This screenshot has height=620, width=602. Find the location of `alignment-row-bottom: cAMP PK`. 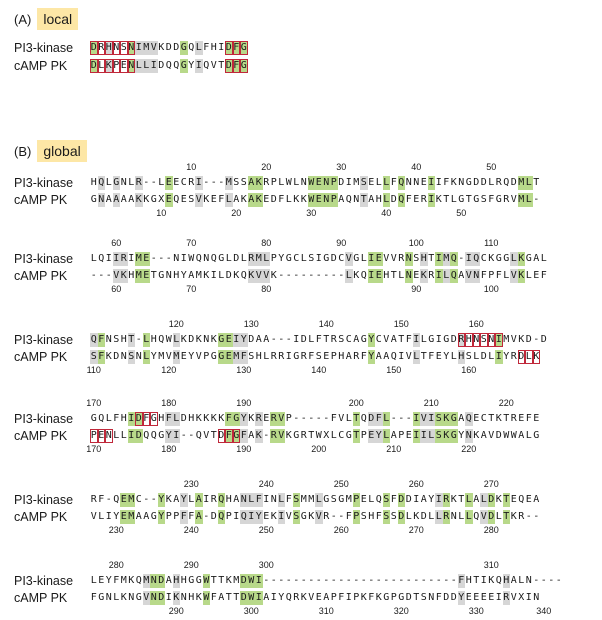

alignment-row-bottom: cAMP PK is located at coordinates (52, 517).